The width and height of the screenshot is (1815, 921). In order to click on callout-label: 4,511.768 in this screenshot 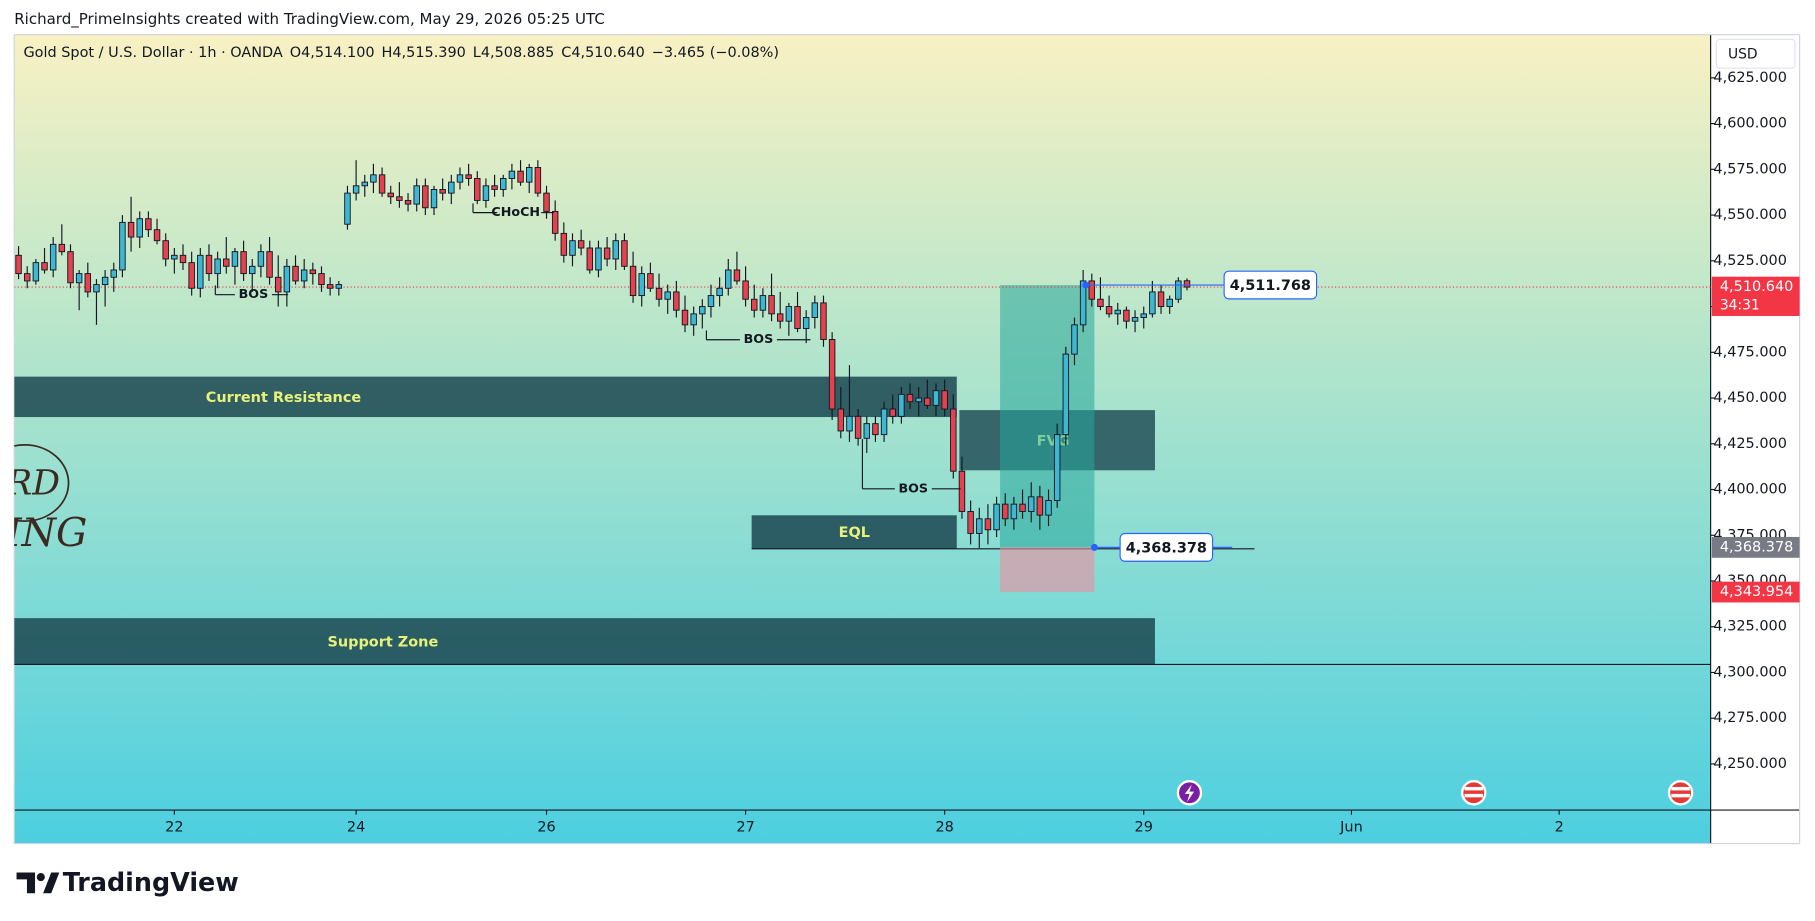, I will do `click(1270, 286)`.